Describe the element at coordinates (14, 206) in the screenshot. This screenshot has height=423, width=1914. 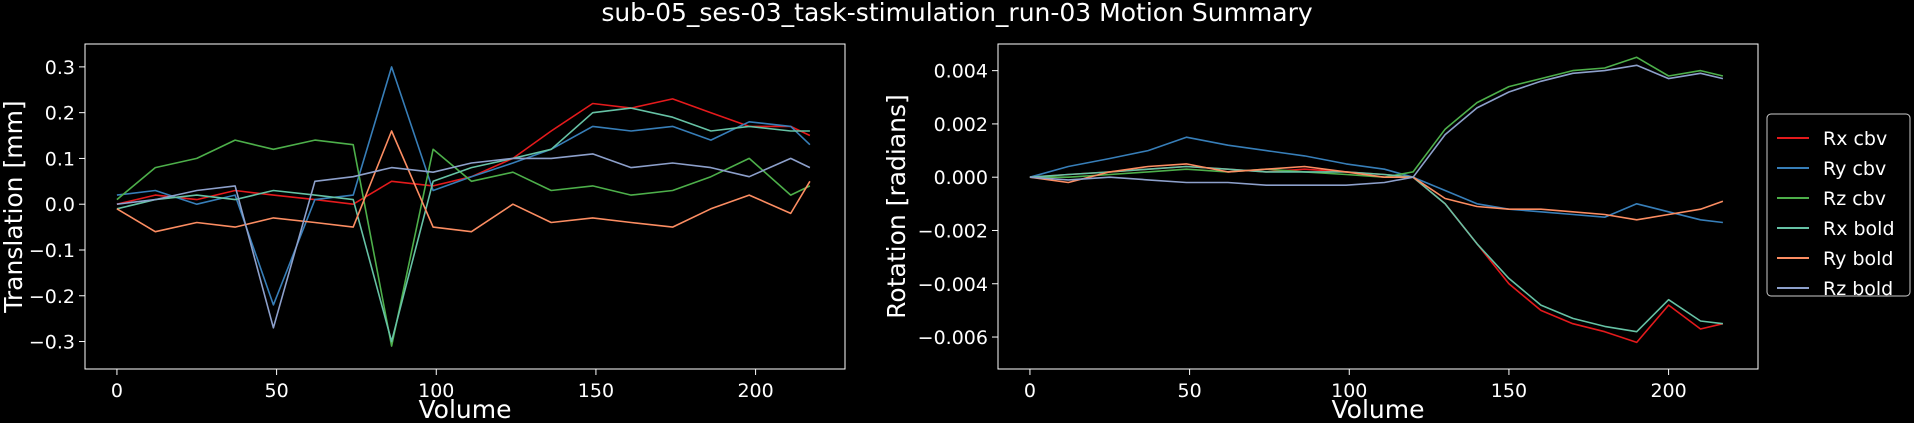
I see `y-axis-label: Translation [mm]` at that location.